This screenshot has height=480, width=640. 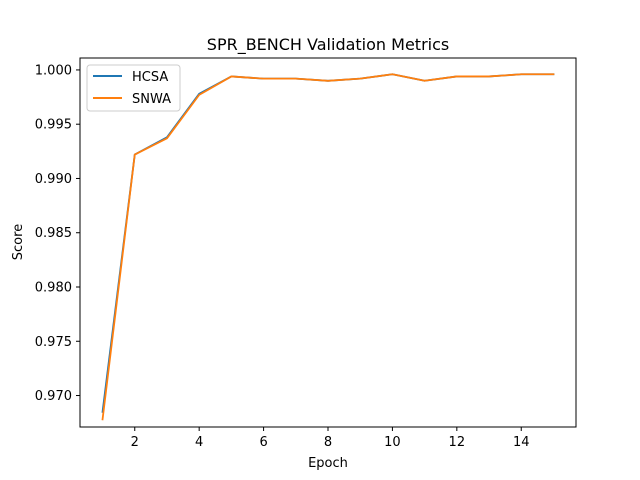 What do you see at coordinates (150, 77) in the screenshot?
I see `legend-label-hcsa: HCSA` at bounding box center [150, 77].